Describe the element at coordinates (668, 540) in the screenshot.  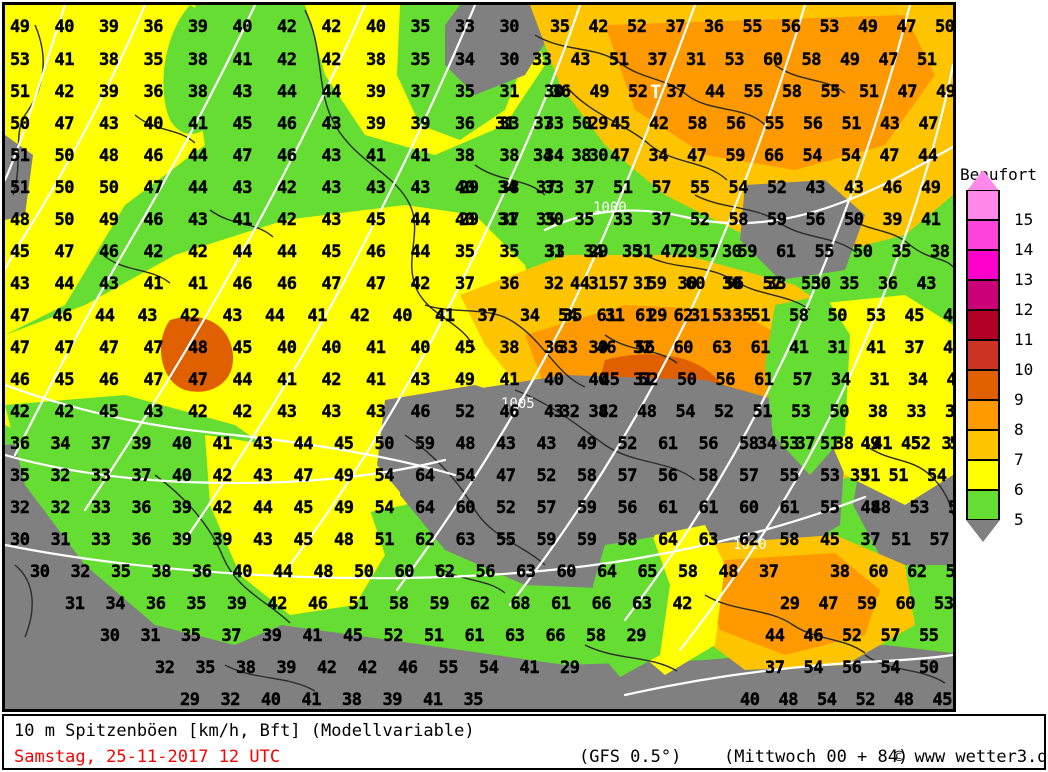
I see `gust-value: 64` at that location.